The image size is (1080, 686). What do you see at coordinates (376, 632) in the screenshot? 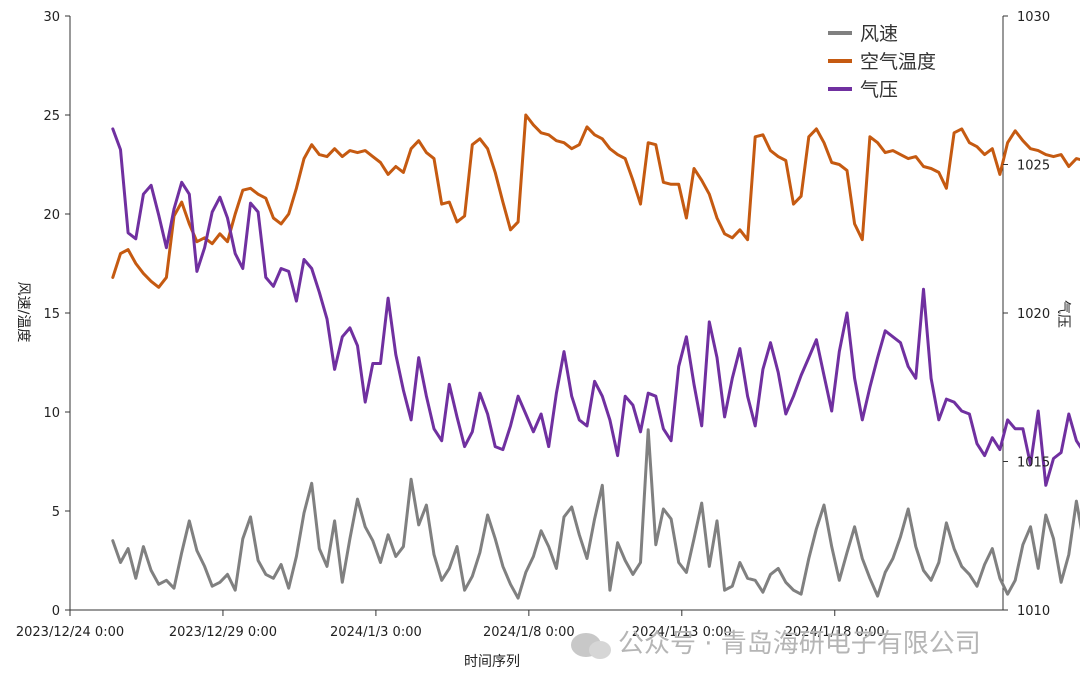
I see `x-tick-label: 2024/1/3 0:00` at bounding box center [376, 632].